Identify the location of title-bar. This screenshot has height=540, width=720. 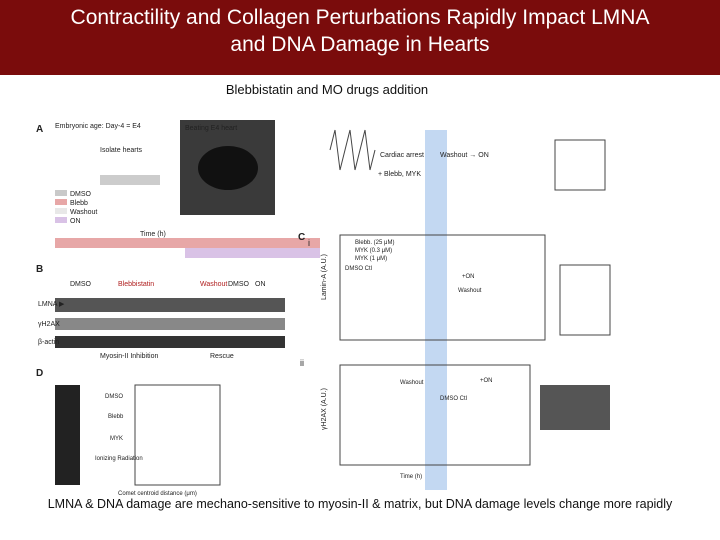
(360, 37).